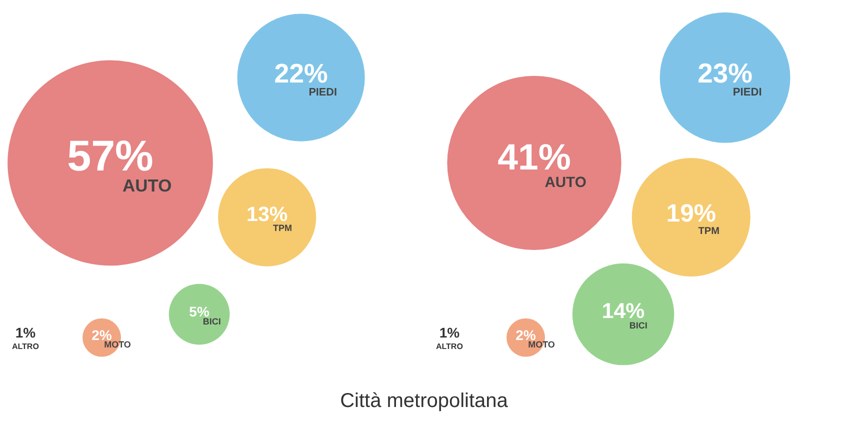 The image size is (848, 426). I want to click on category-label: AUTO, so click(565, 183).